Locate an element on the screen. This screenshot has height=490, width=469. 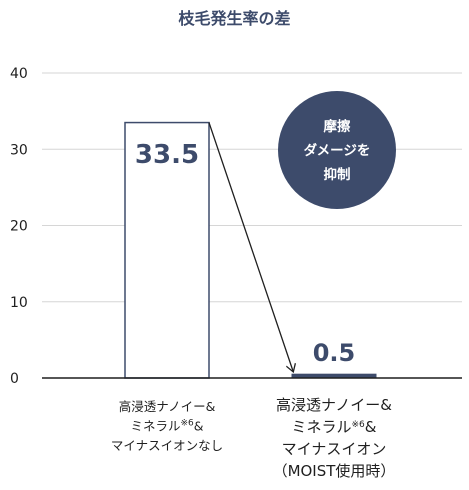
arrow-annotation is located at coordinates (250, 246).